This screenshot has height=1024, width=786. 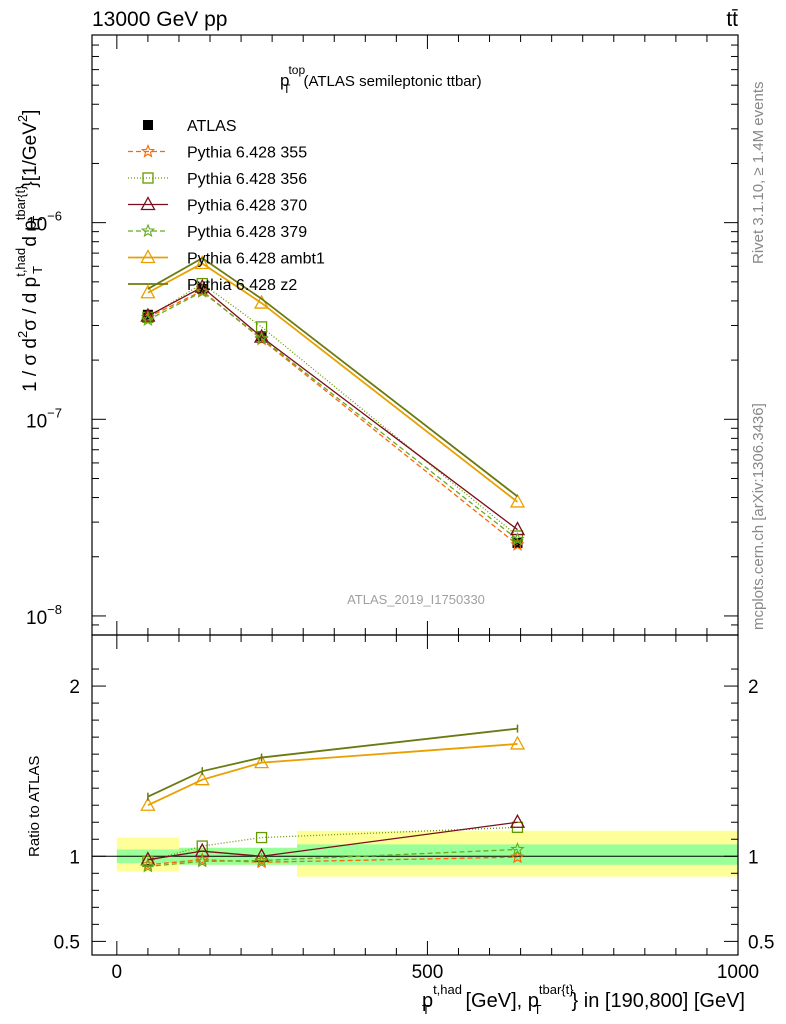 I want to click on ratio-band-inner, so click(x=517, y=854).